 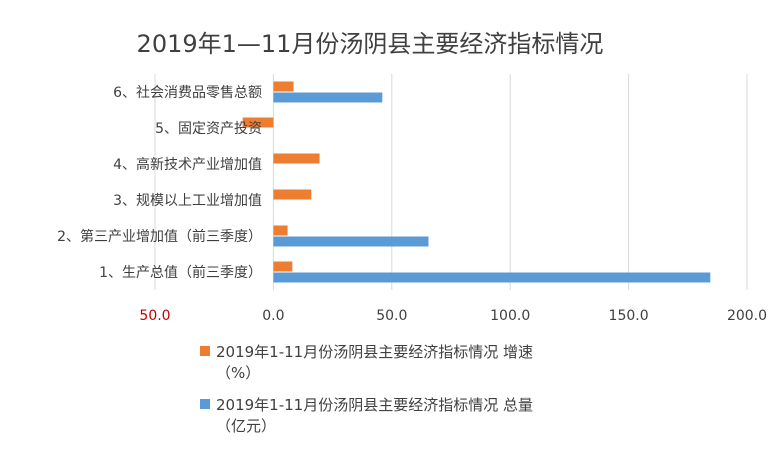 I want to click on legend-label-1: 2019年1-11月份汤阴县主要经济指标情况 增速（%）, so click(x=374, y=362).